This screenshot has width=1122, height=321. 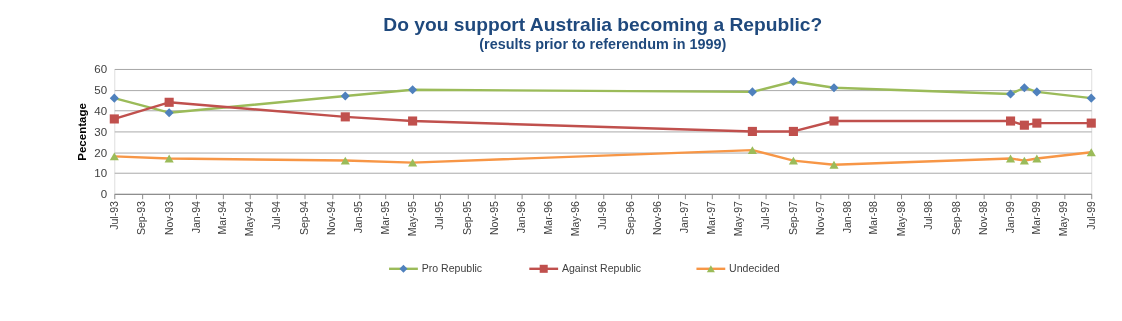 I want to click on y-tick-label: 10, so click(x=101, y=173).